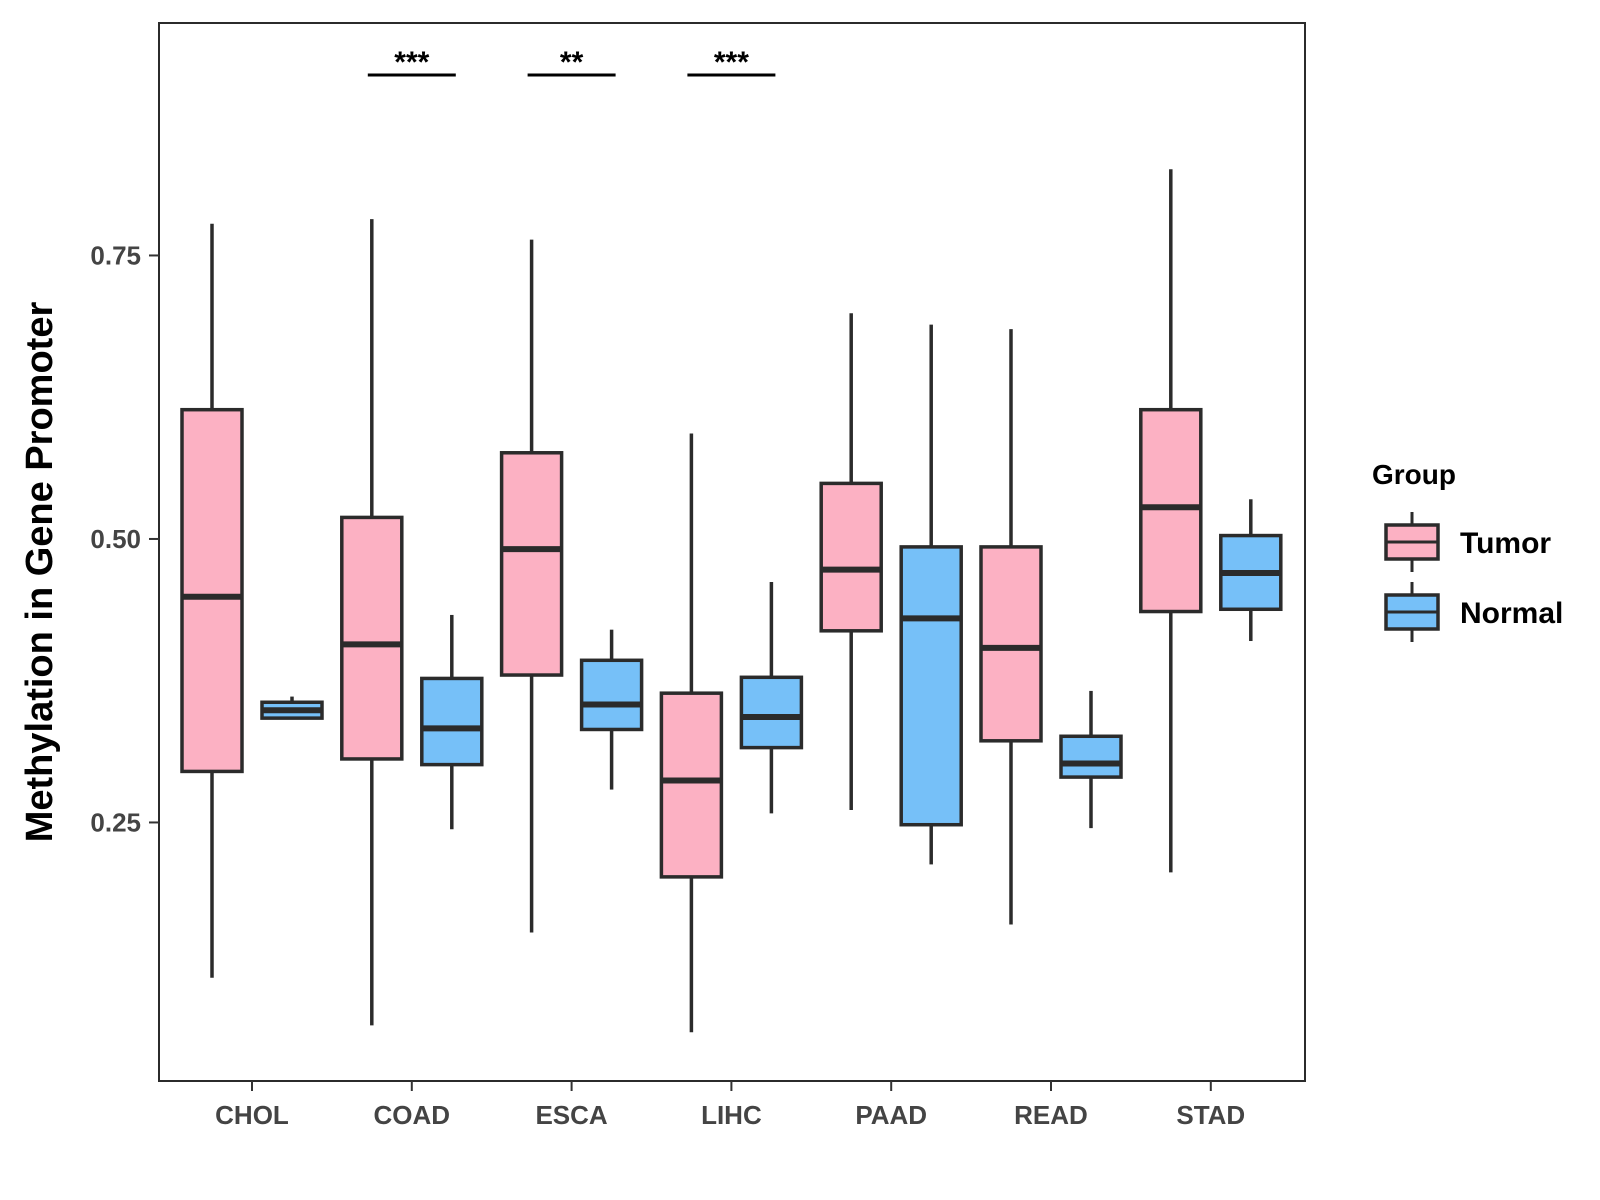  I want to click on x-tick-label: READ, so click(1051, 1115).